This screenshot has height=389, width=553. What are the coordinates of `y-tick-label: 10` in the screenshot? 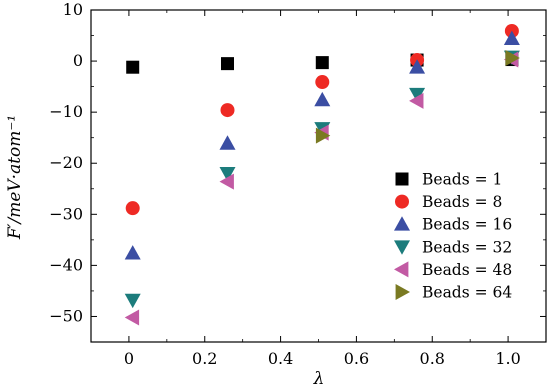 It's located at (73, 9).